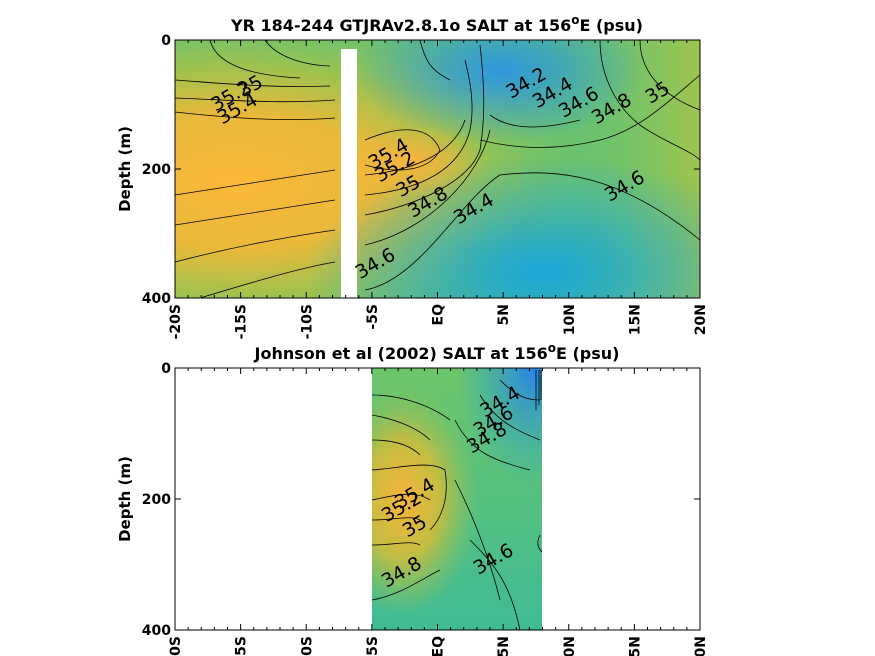 The image size is (875, 656). I want to click on bottom-contour-lines, so click(457, 500).